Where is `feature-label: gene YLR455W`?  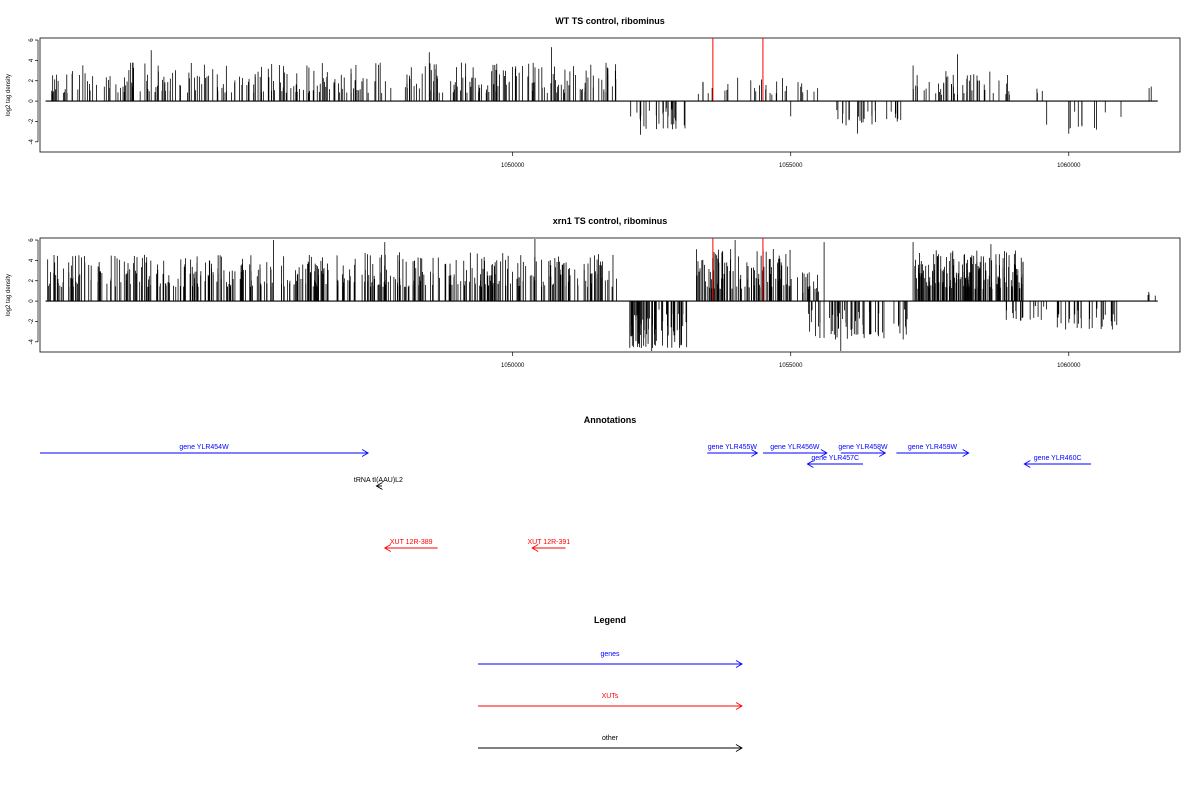
feature-label: gene YLR455W is located at coordinates (733, 447).